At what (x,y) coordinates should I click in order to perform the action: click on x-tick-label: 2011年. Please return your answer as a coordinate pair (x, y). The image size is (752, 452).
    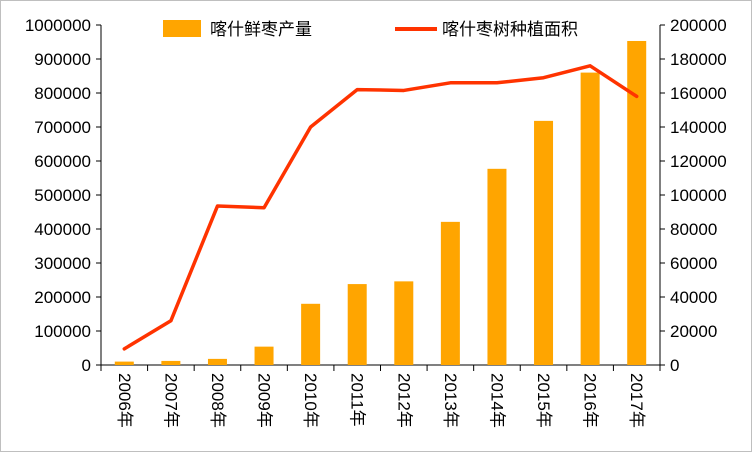
    Looking at the image, I should click on (357, 400).